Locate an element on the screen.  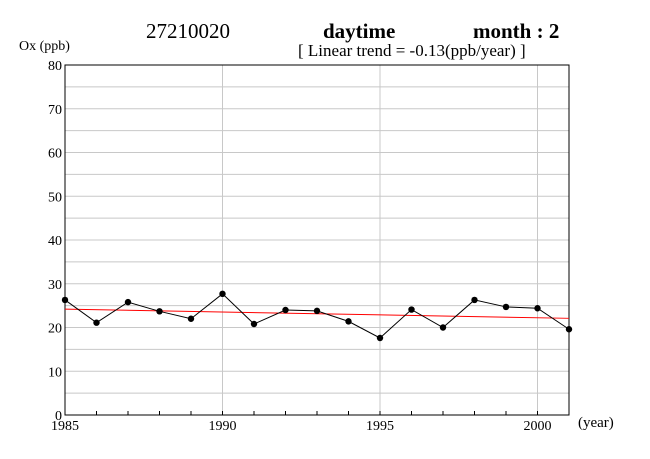
y-tick-label-40: 40 is located at coordinates (55, 241).